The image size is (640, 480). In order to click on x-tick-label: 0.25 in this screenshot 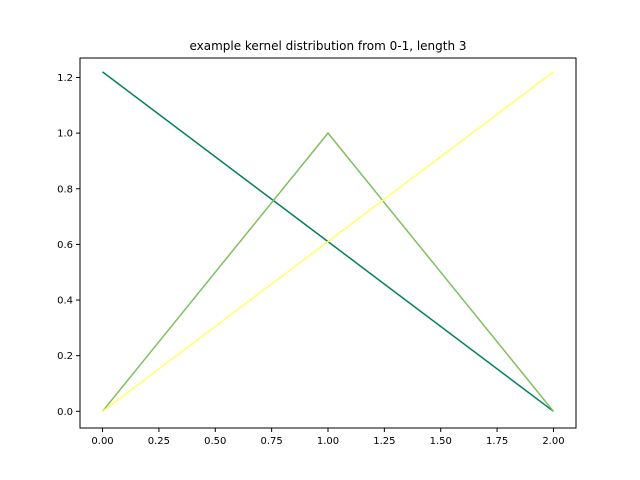, I will do `click(159, 441)`.